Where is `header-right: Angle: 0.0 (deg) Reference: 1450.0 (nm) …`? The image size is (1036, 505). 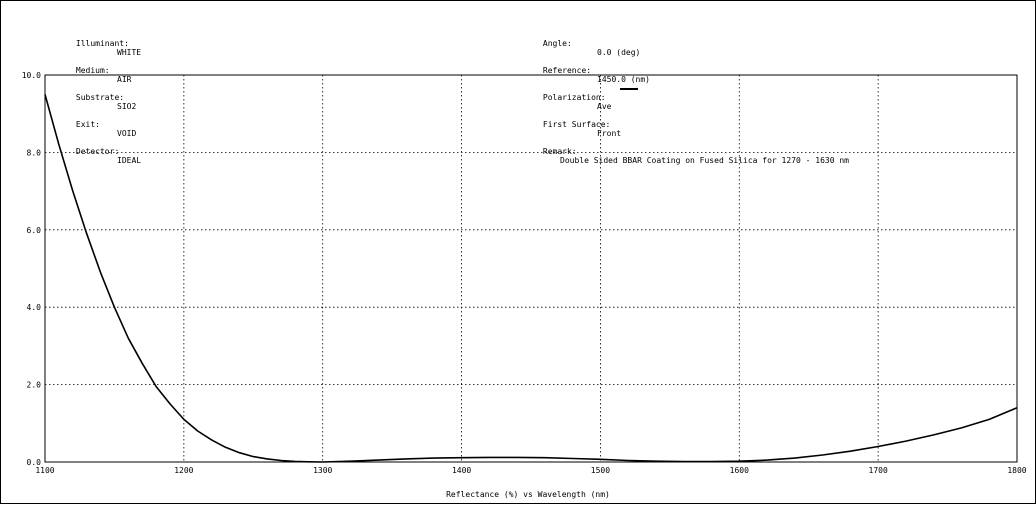
header-right: Angle: 0.0 (deg) Reference: 1450.0 (nm) … is located at coordinates (681, 88).